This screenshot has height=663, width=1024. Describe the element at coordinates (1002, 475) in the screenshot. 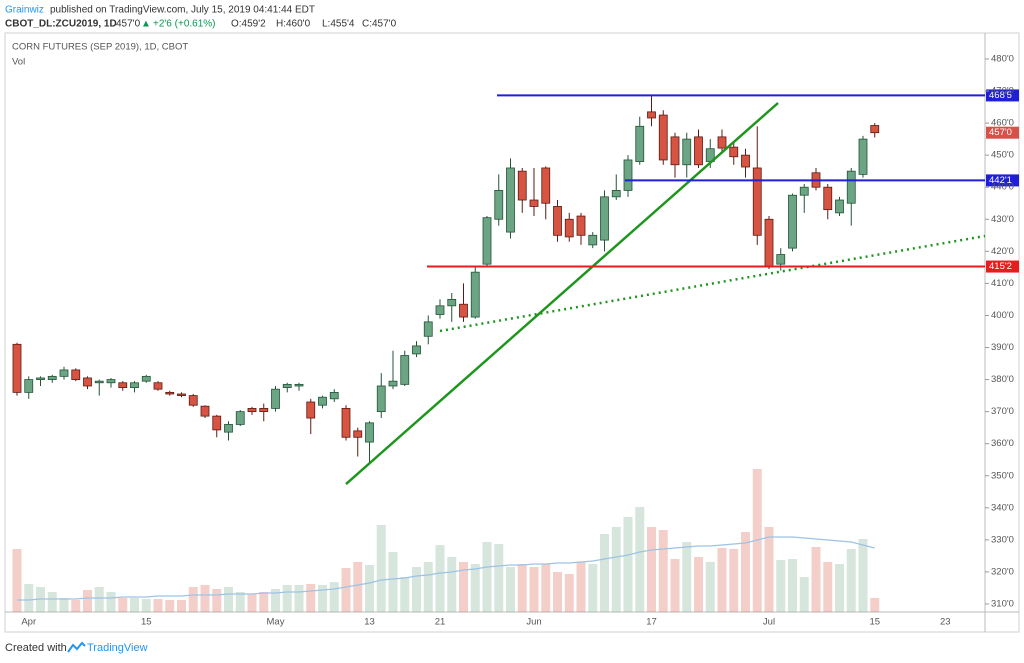

I see `y-tick-label: 350'0` at that location.